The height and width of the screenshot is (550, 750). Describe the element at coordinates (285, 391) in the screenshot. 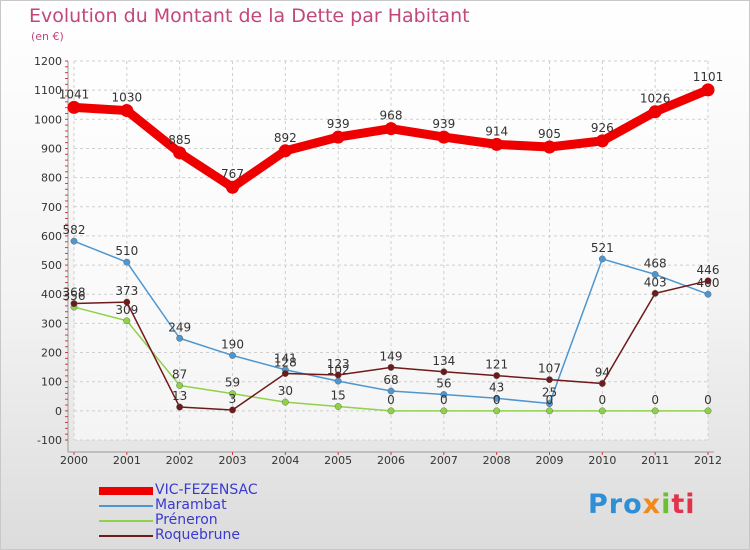

I see `data-label: 30` at that location.